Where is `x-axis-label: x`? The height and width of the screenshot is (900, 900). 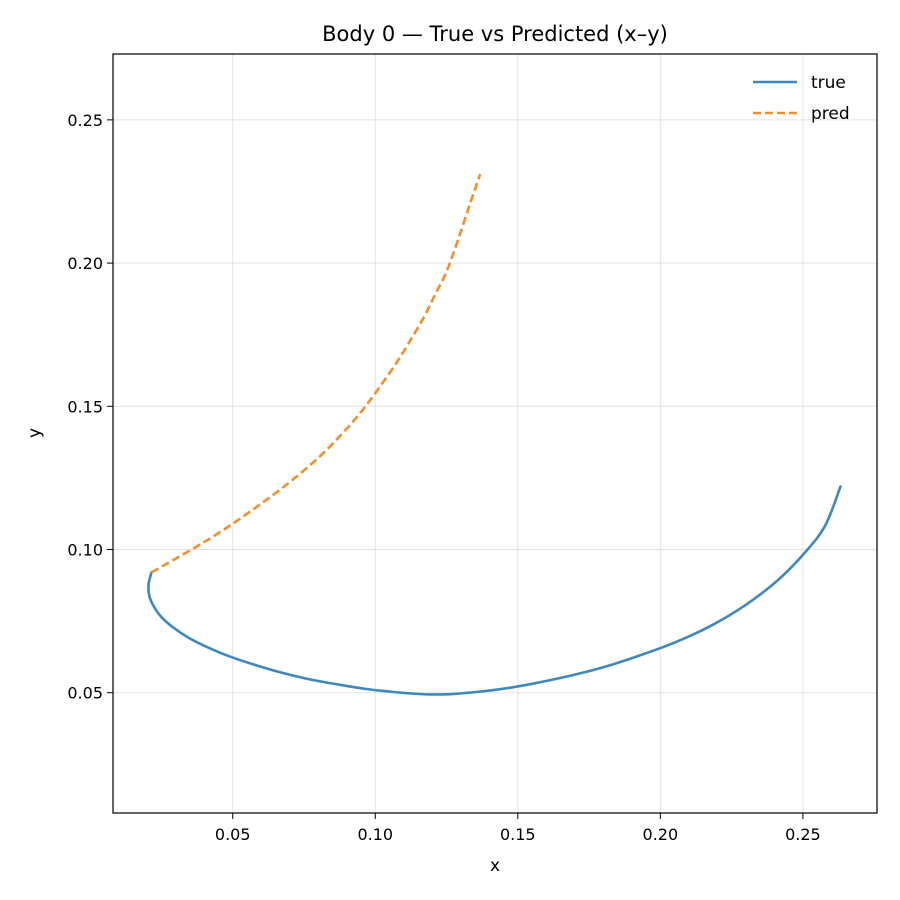 x-axis-label: x is located at coordinates (495, 866).